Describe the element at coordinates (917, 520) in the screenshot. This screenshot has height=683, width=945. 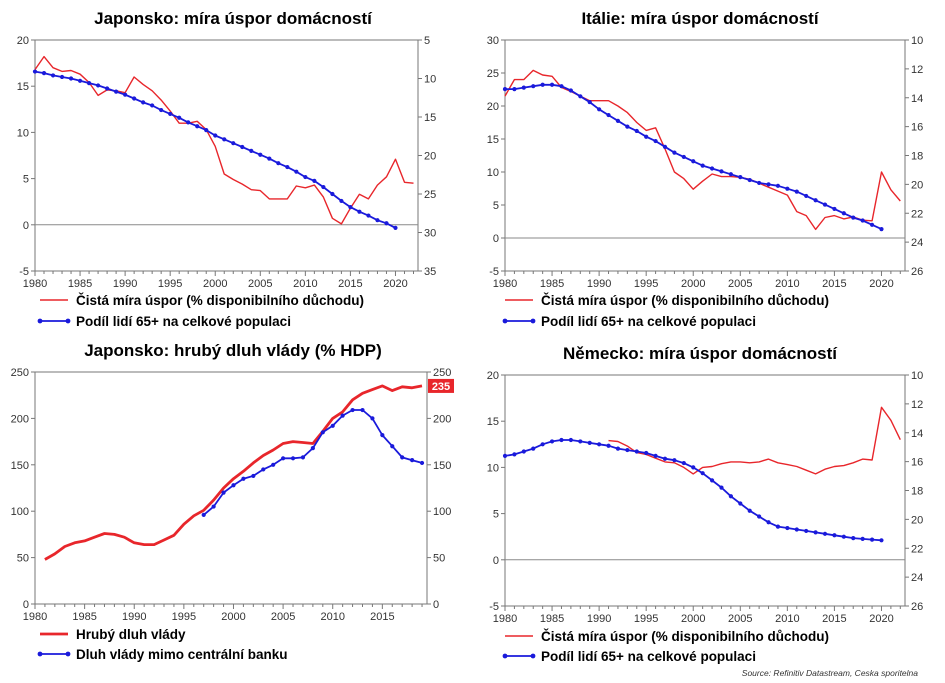
I see `y2-tick-label: 20` at that location.